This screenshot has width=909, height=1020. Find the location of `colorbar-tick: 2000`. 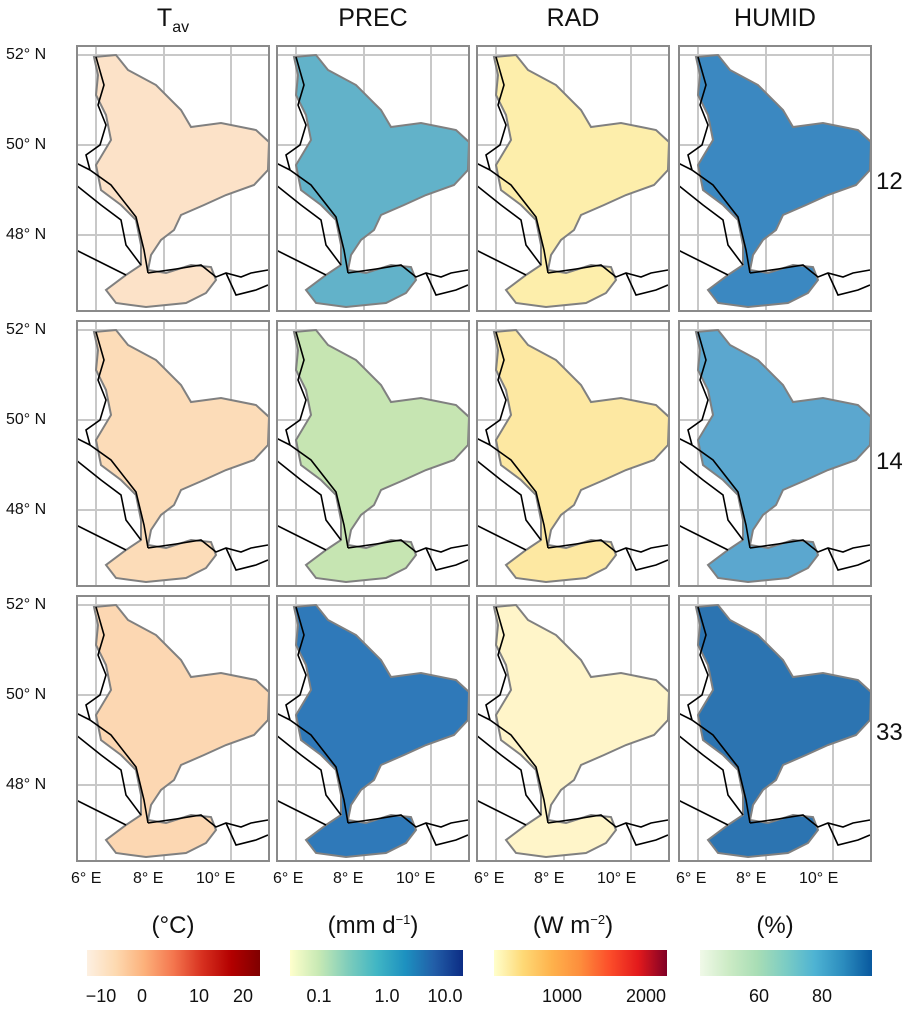

colorbar-tick: 2000 is located at coordinates (646, 996).